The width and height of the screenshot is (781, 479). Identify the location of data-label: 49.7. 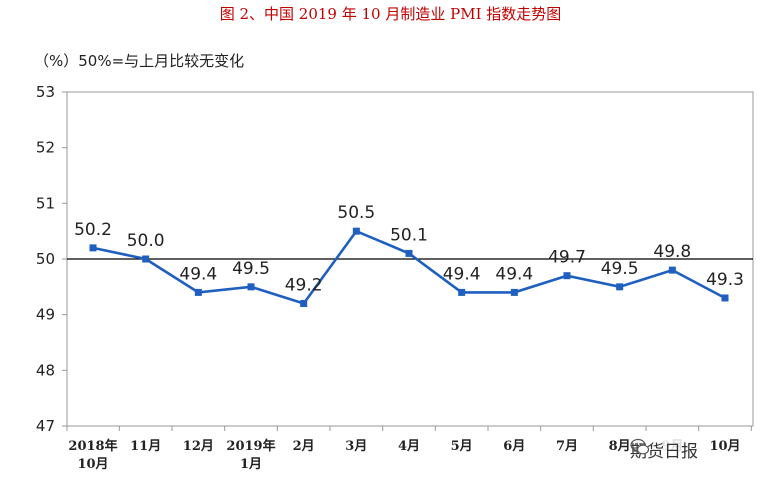
(567, 258).